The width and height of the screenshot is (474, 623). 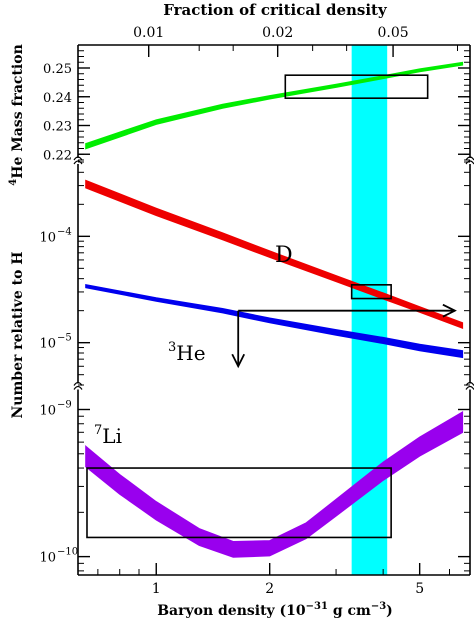 What do you see at coordinates (57, 98) in the screenshot?
I see `y-tick-label-he4-2: 0.24` at bounding box center [57, 98].